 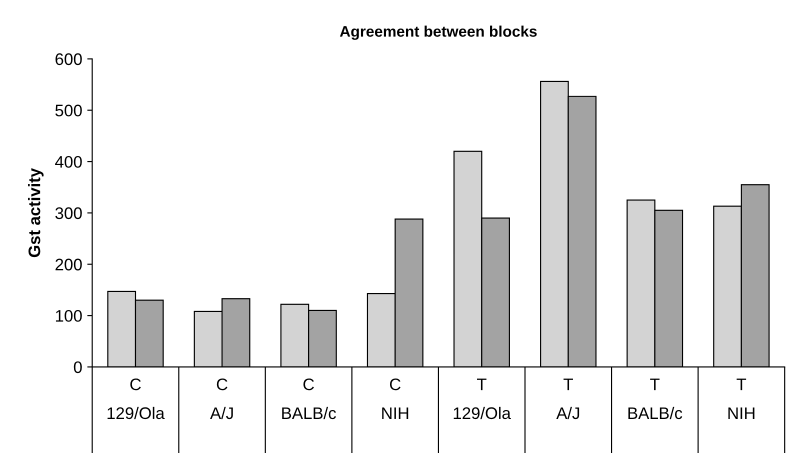 I want to click on y-tick-label: 500, so click(x=68, y=110).